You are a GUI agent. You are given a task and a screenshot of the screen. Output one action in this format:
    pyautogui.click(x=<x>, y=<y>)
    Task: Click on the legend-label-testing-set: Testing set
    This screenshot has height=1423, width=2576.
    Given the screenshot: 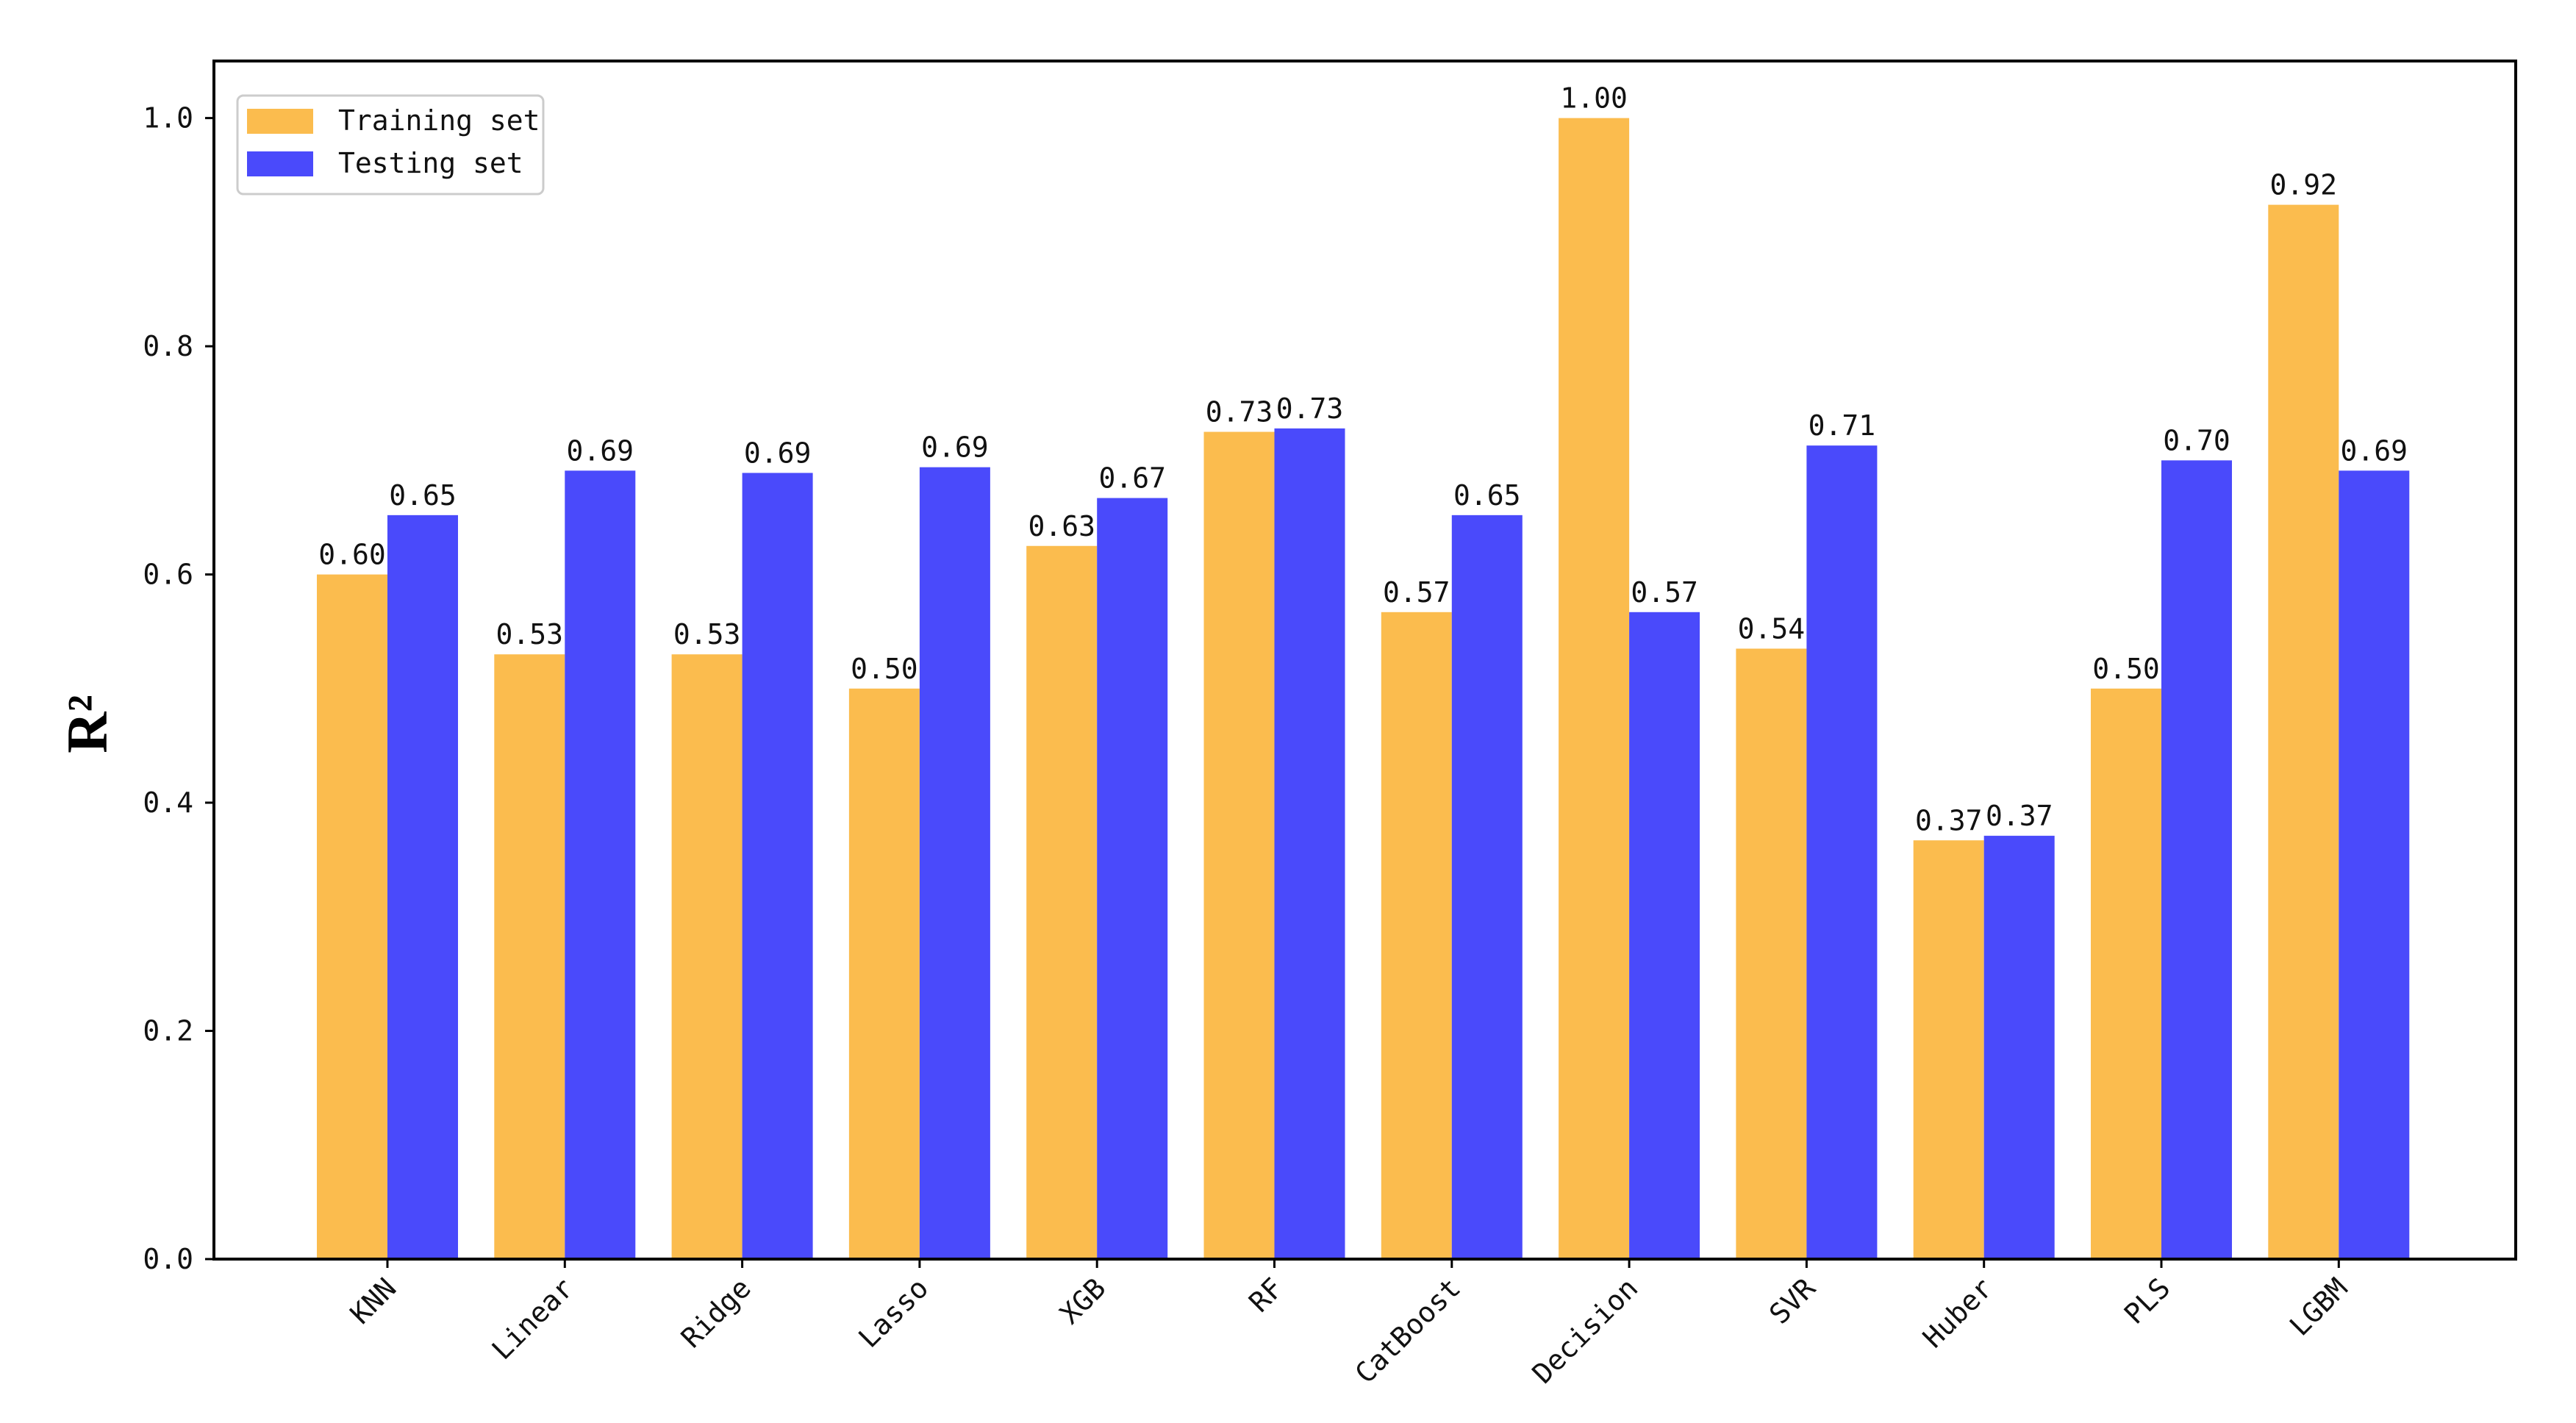 What is the action you would take?
    pyautogui.click(x=430, y=163)
    